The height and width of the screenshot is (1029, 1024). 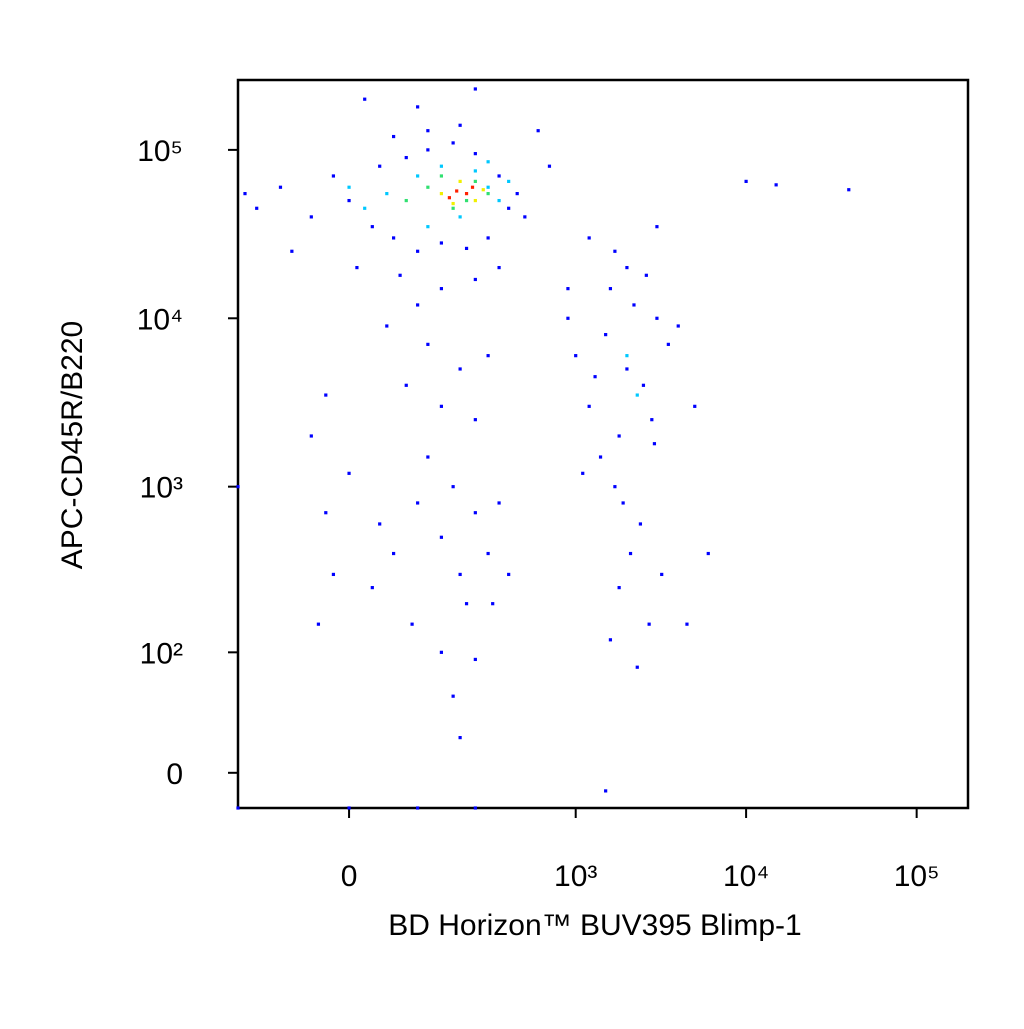 I want to click on x-axis-title: BD Horizon™ BUV395 Blimp-1, so click(x=594, y=925).